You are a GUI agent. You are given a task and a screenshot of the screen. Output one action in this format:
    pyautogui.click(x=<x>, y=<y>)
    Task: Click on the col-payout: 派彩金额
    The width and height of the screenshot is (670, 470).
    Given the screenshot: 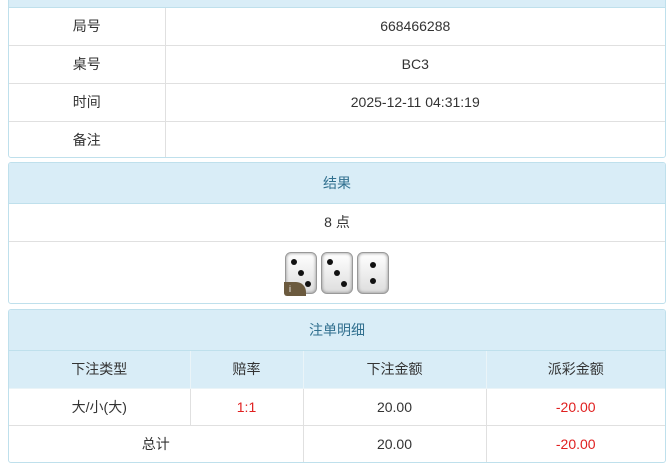 What is the action you would take?
    pyautogui.click(x=575, y=370)
    